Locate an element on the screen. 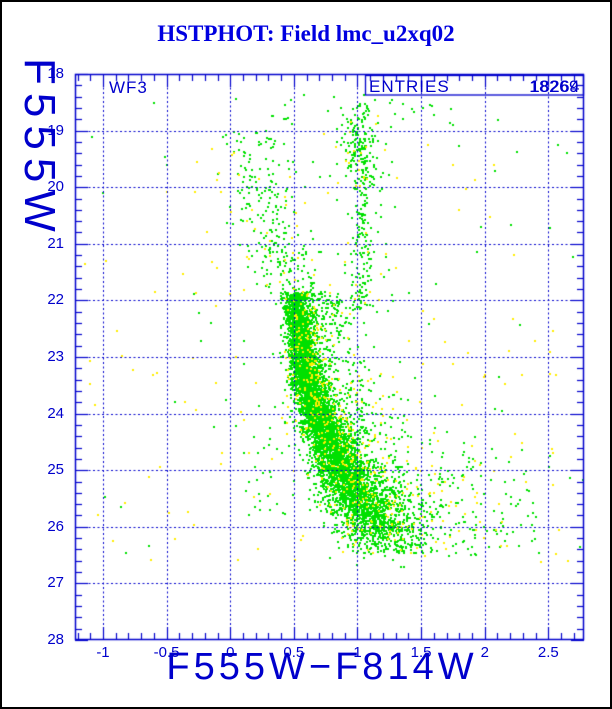 Image resolution: width=612 pixels, height=709 pixels. x-tick-label: 0 is located at coordinates (230, 652).